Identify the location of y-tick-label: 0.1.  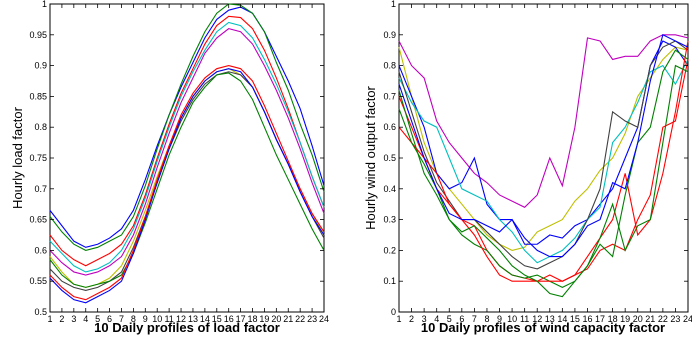
(389, 281).